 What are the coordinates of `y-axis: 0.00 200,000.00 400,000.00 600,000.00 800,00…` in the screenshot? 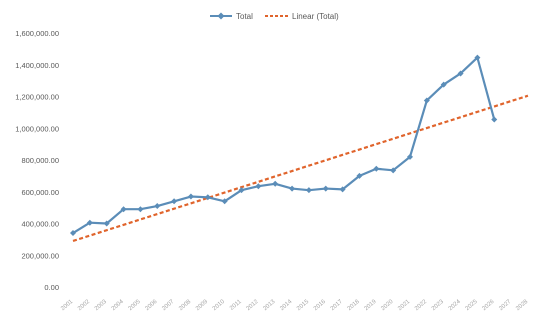 It's located at (37, 160).